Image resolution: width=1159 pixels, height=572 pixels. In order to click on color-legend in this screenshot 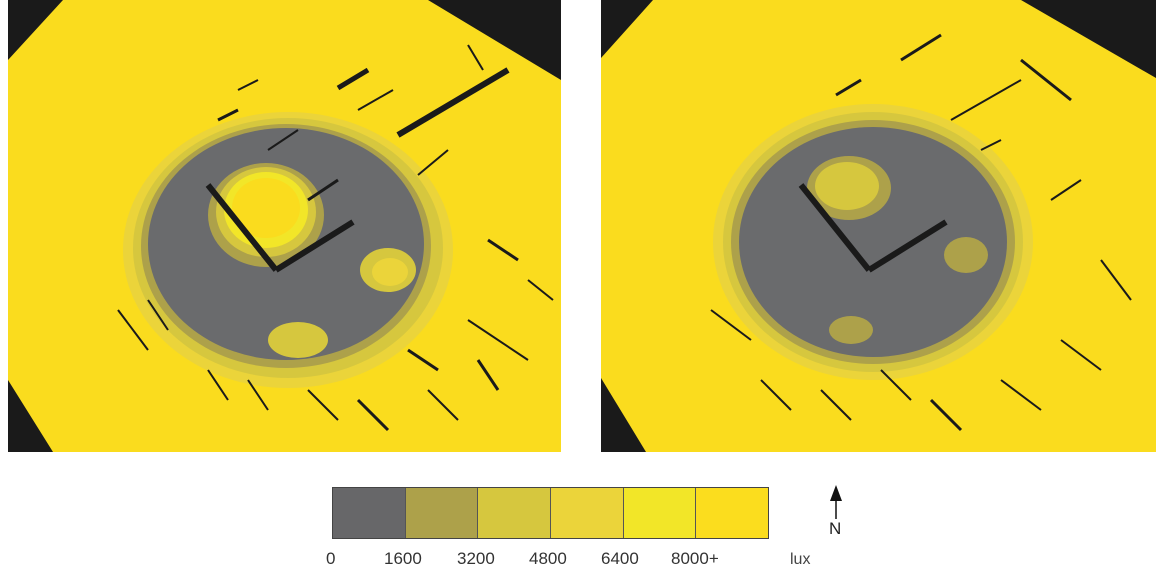, I will do `click(550, 513)`.